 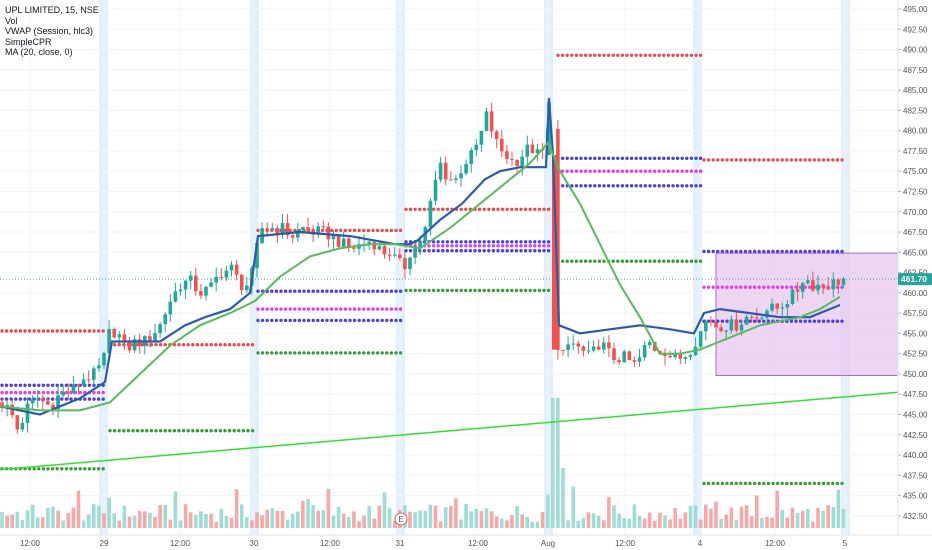 What do you see at coordinates (52, 10) in the screenshot?
I see `legend-title: UPL LIMITED, 15, NSE` at bounding box center [52, 10].